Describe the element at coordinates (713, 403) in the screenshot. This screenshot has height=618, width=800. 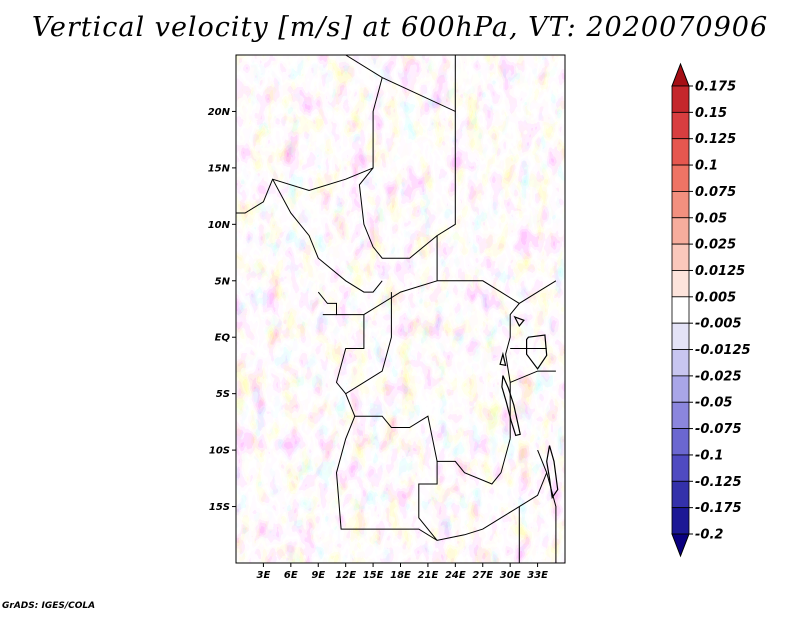
I see `colorbar-label: -0.05` at that location.